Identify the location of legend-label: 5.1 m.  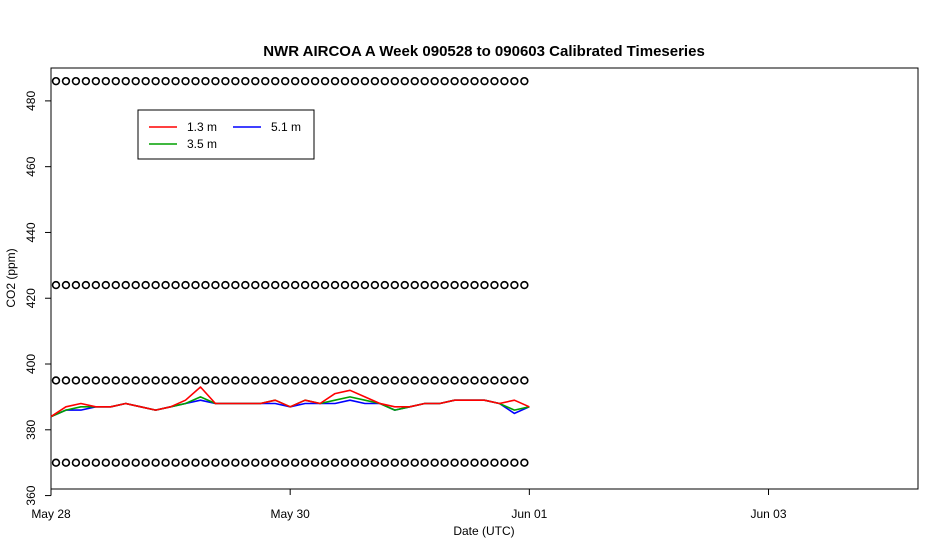
(286, 127).